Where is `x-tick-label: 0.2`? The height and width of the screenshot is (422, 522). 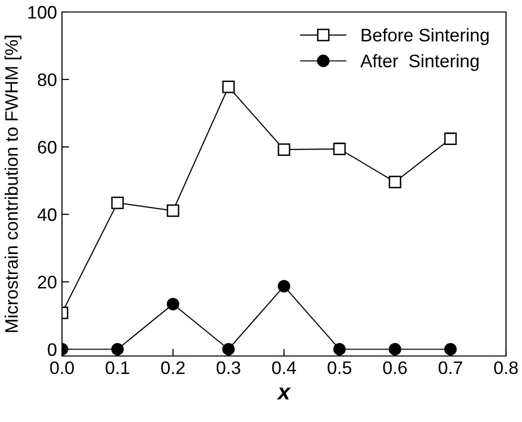 x-tick-label: 0.2 is located at coordinates (173, 367).